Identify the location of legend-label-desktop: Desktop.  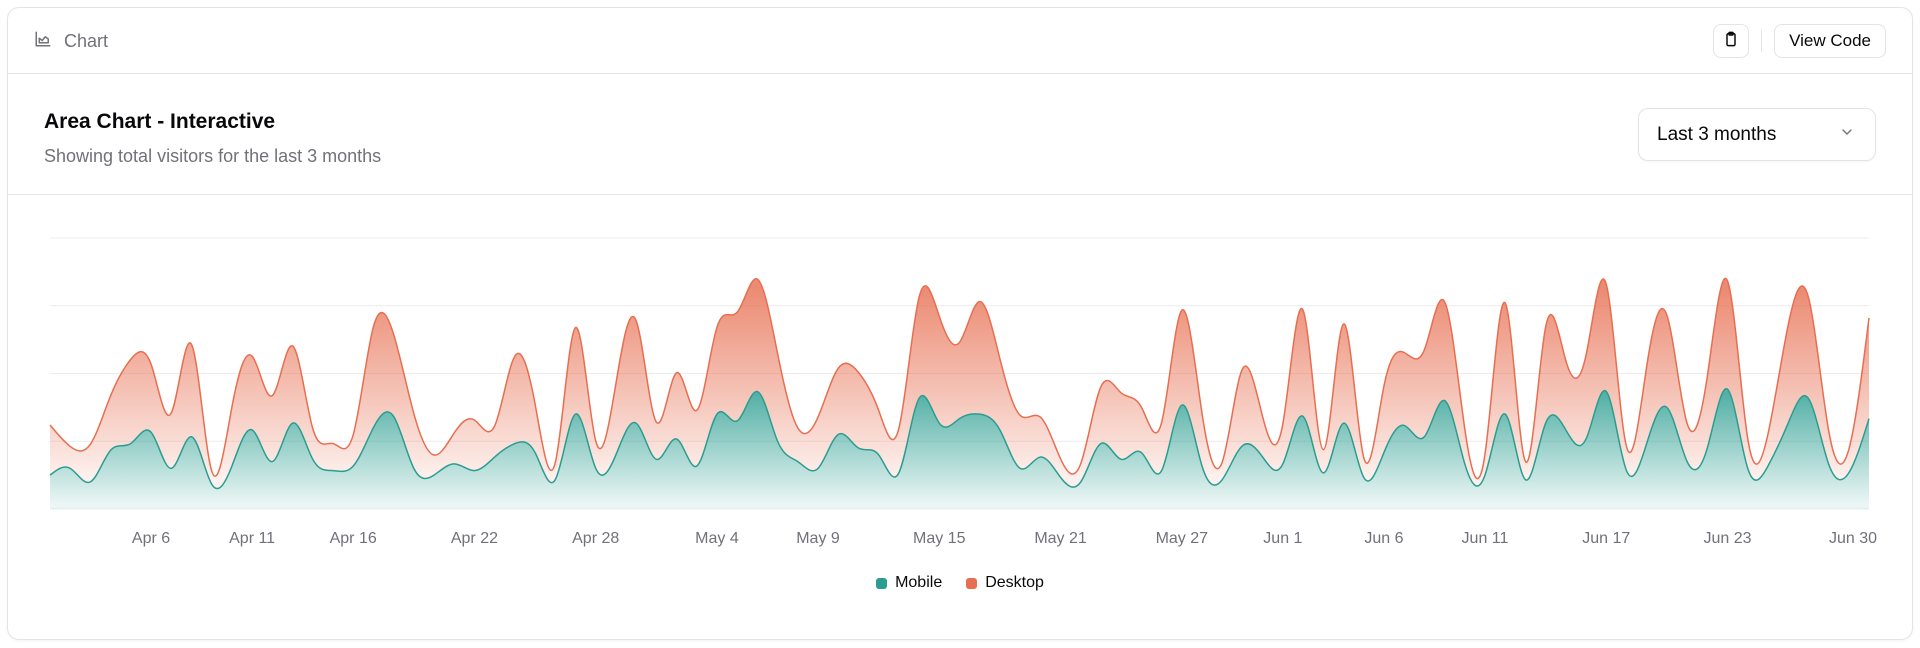
(1014, 582).